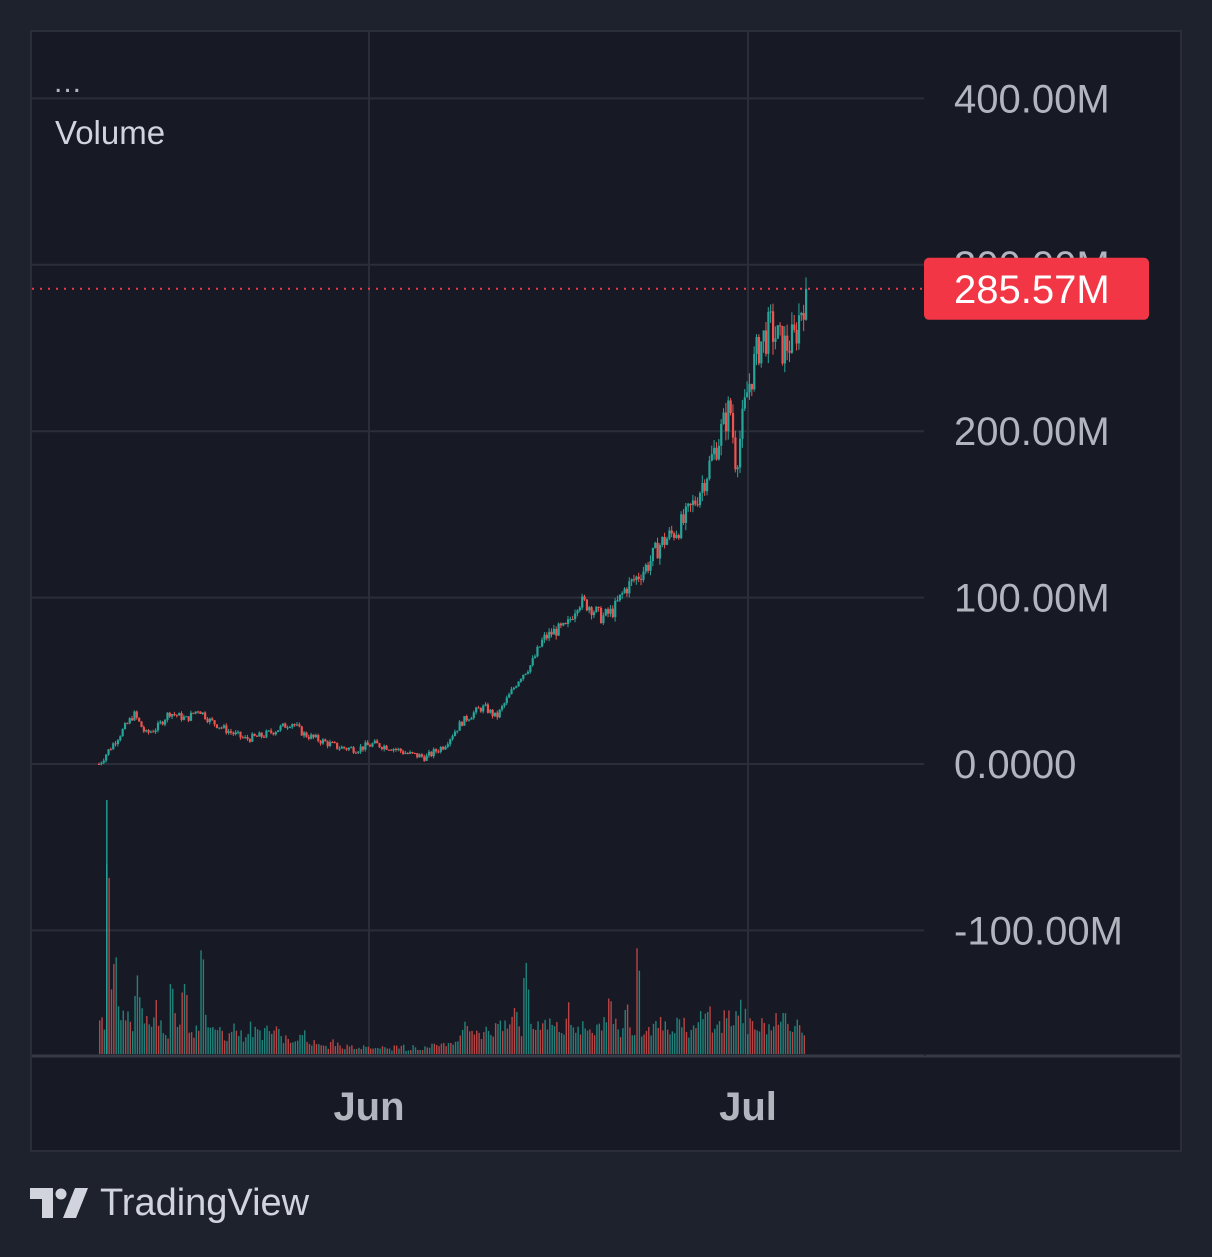  I want to click on y-tick-label: 400.00M, so click(1032, 99).